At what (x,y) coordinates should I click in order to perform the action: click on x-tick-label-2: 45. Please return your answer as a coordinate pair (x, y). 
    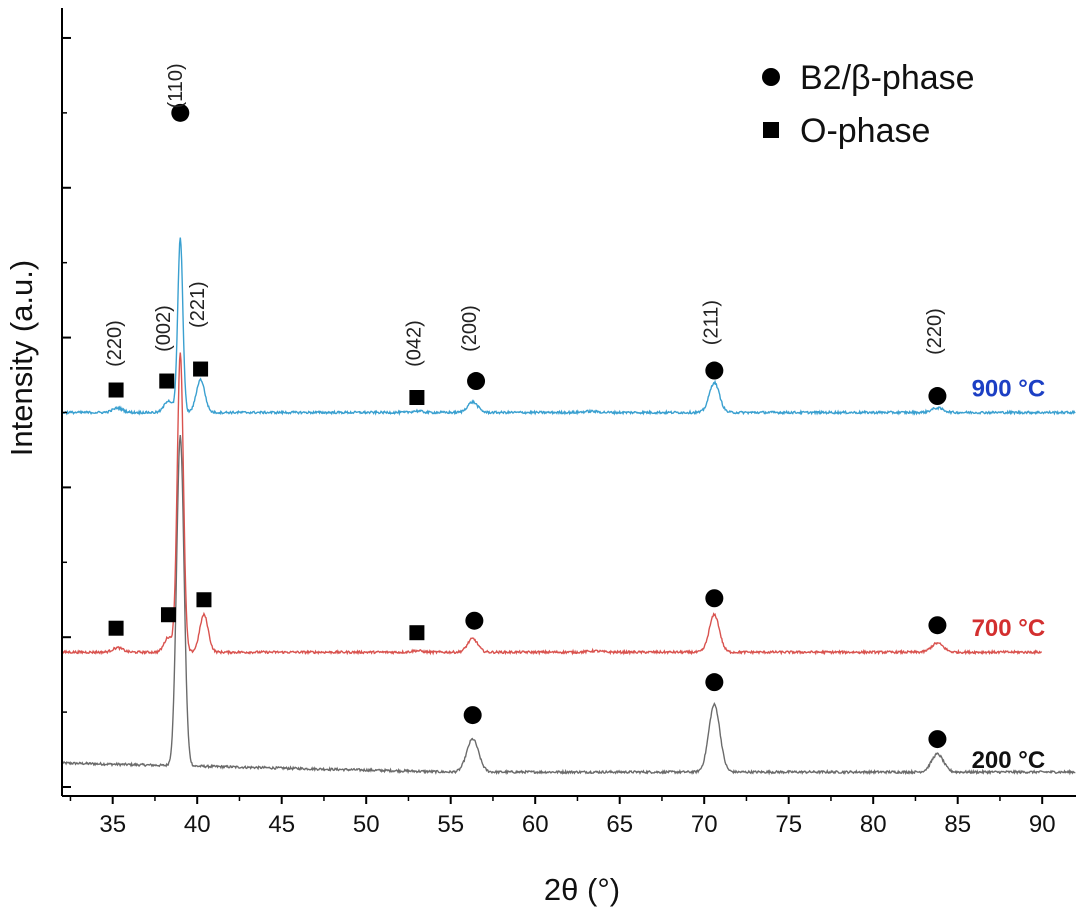
    Looking at the image, I should click on (281, 824).